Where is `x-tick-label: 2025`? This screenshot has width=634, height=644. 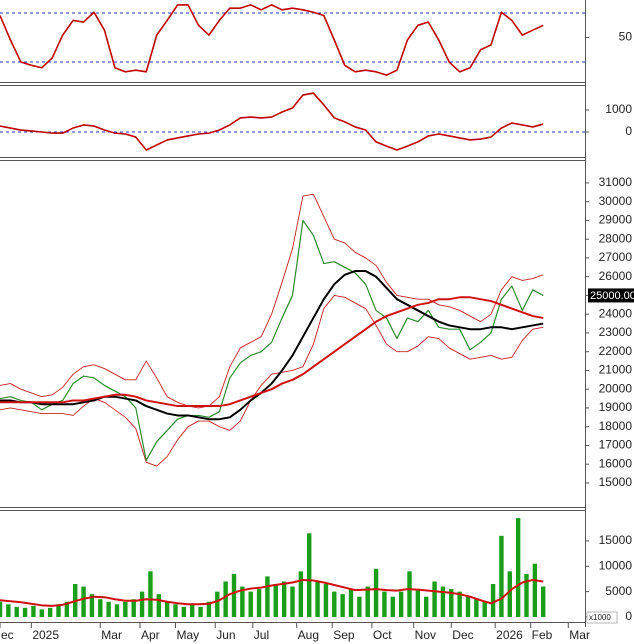 x-tick-label: 2025 is located at coordinates (45, 635).